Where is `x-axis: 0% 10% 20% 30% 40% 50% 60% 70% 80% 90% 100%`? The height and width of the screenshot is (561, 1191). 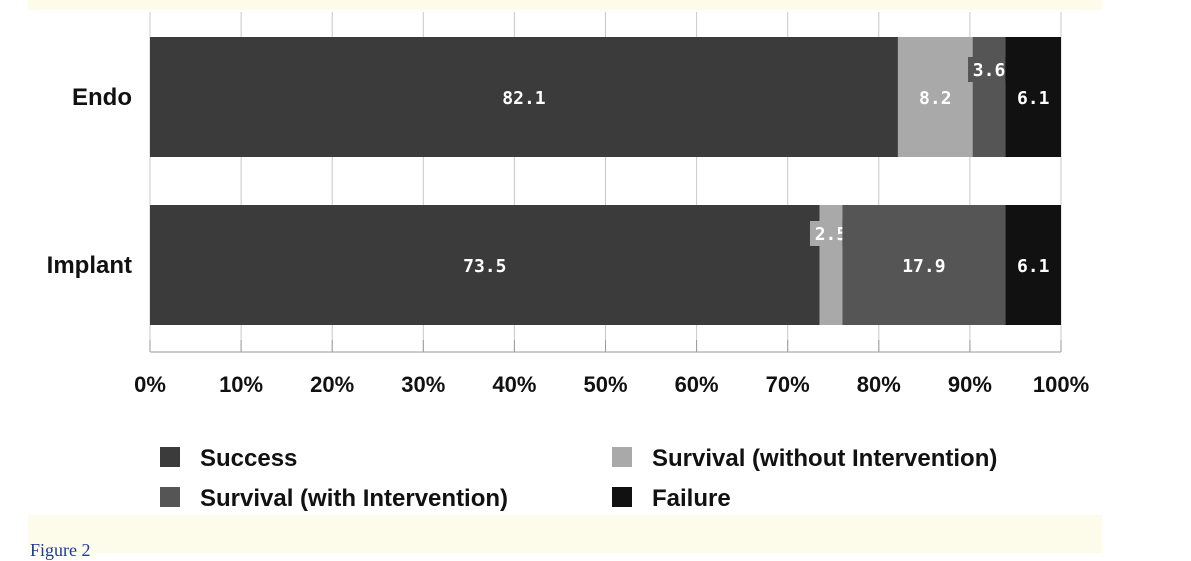 x-axis: 0% 10% 20% 30% 40% 50% 60% 70% 80% 90% 100% is located at coordinates (611, 368).